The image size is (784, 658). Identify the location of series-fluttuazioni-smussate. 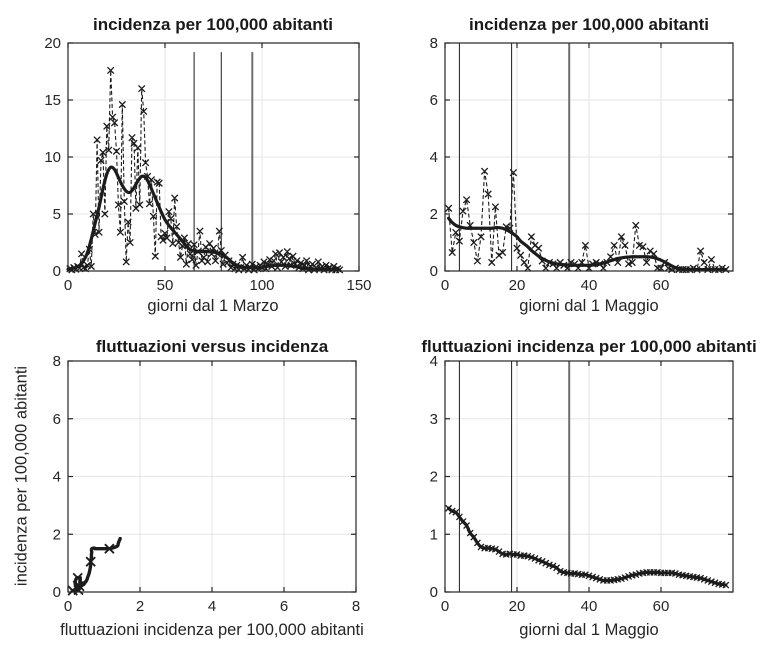
(587, 546).